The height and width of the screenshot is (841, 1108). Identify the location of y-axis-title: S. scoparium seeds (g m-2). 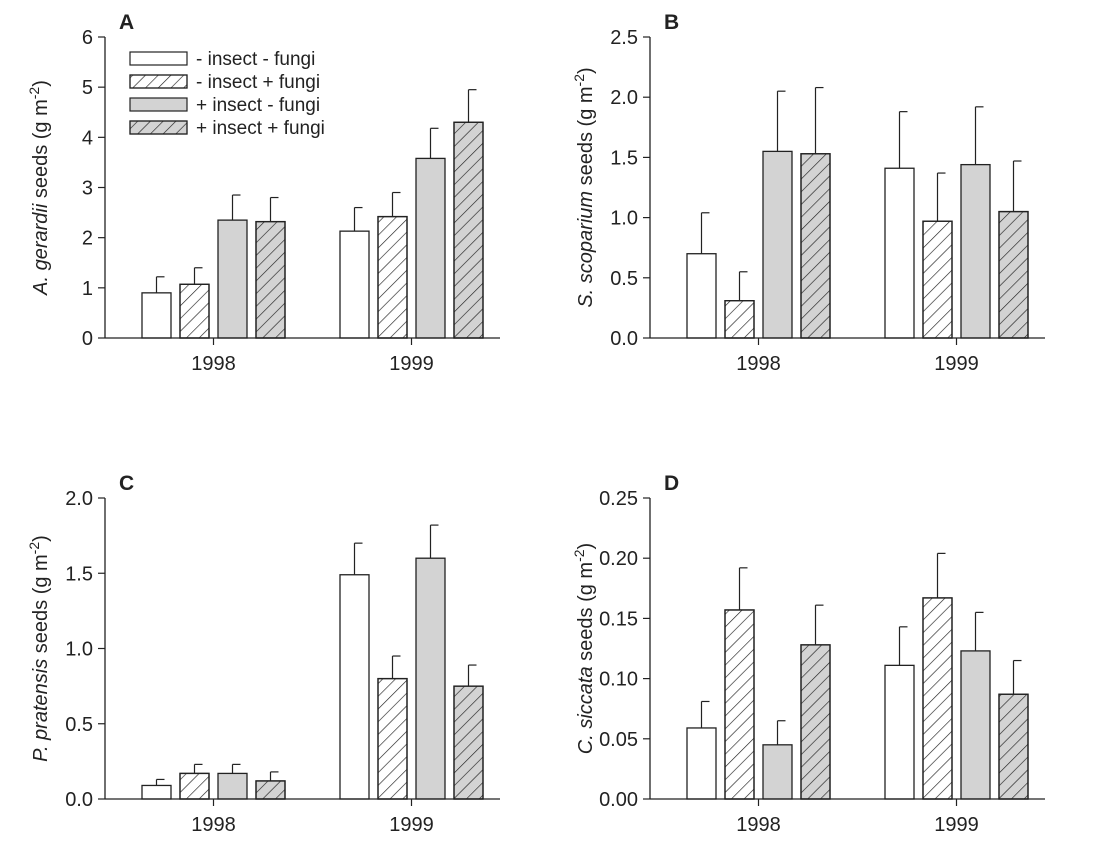
(584, 187).